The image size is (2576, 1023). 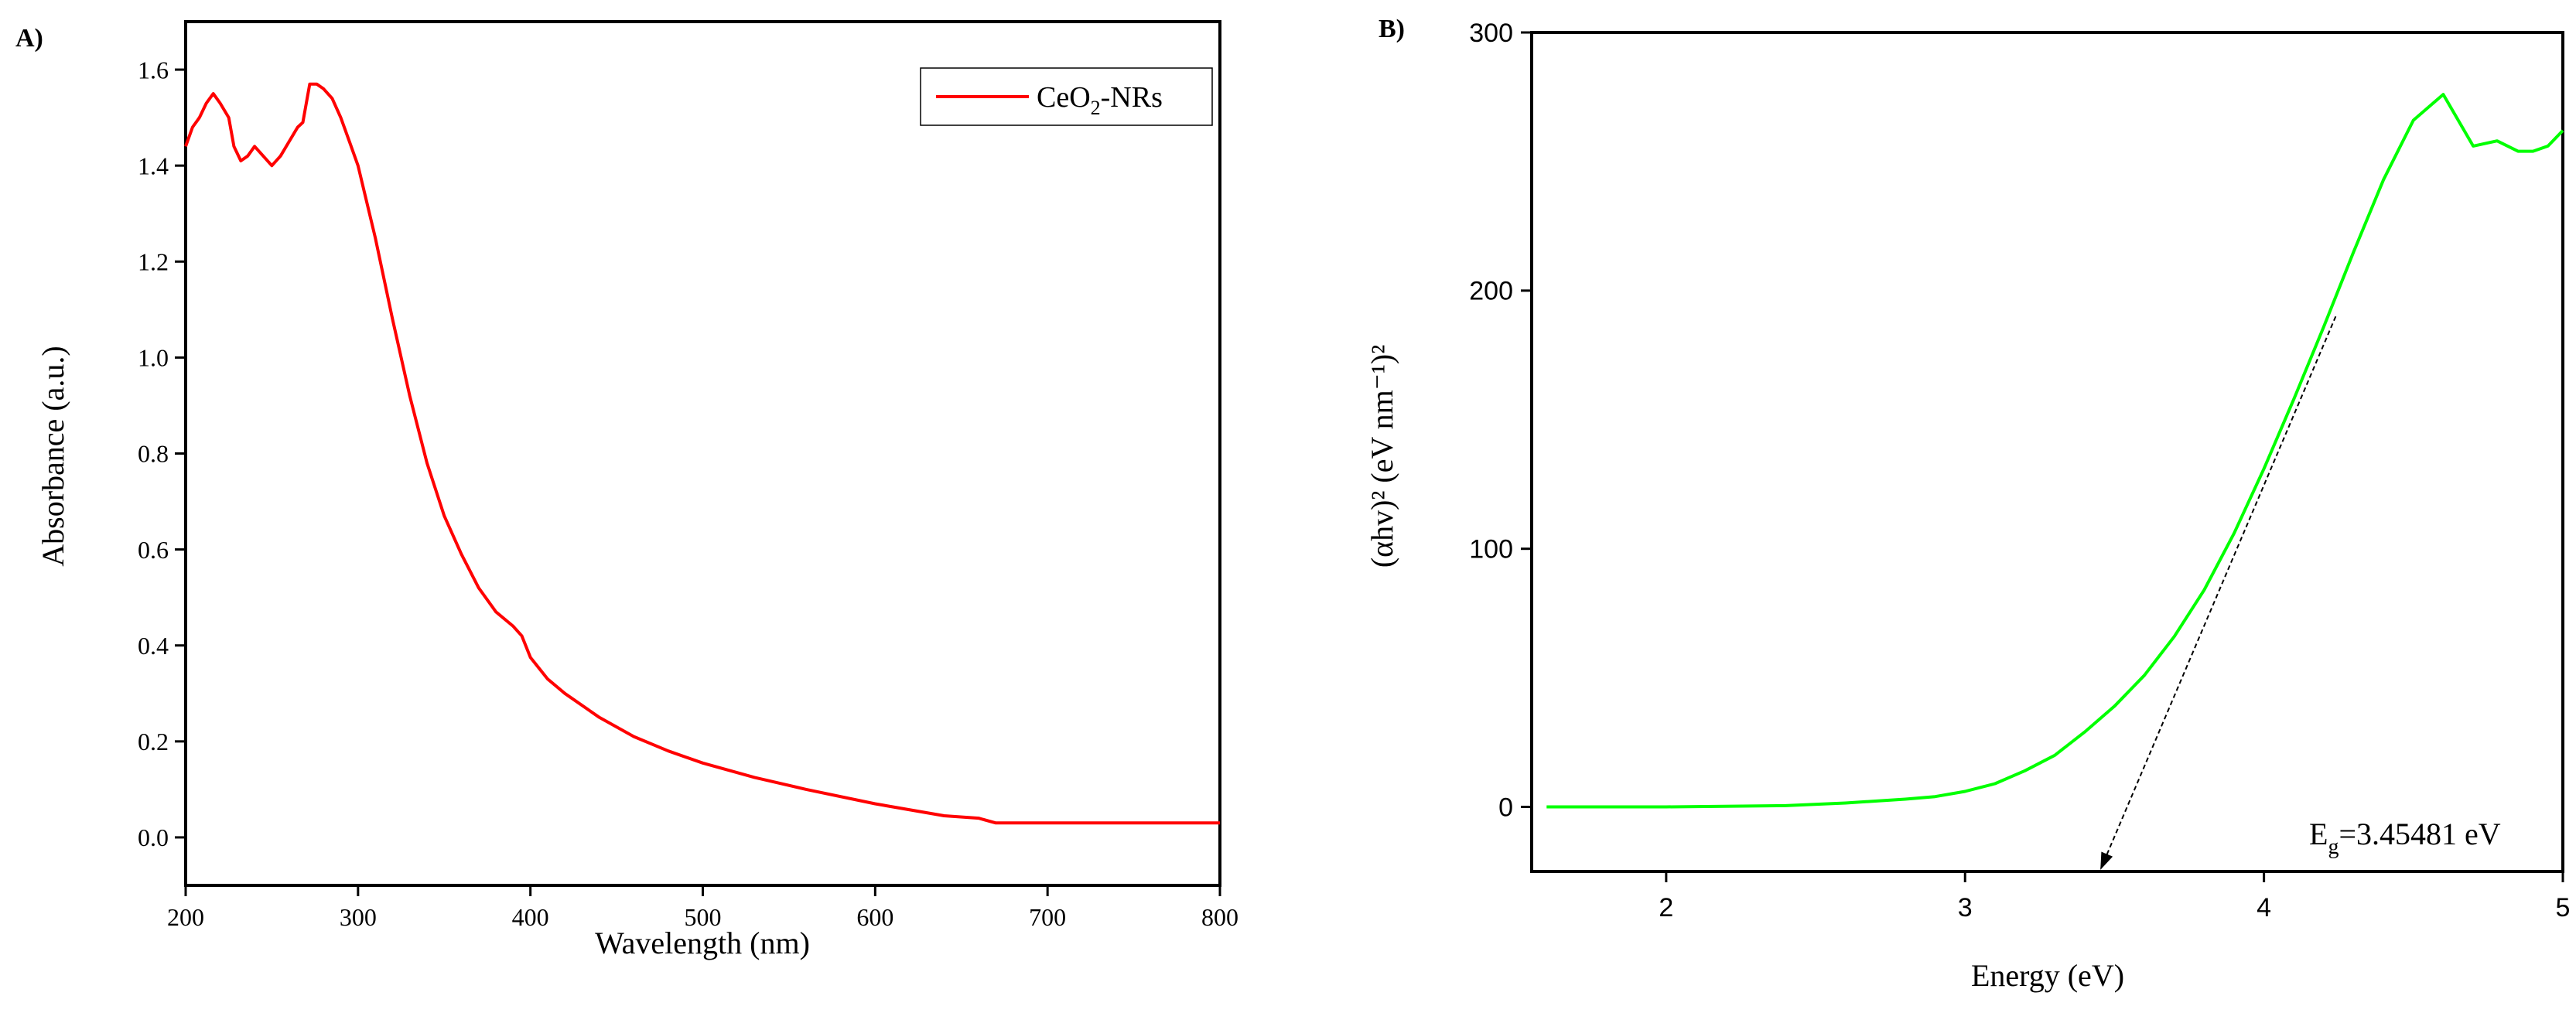 What do you see at coordinates (185, 917) in the screenshot?
I see `x-tick-label: 200` at bounding box center [185, 917].